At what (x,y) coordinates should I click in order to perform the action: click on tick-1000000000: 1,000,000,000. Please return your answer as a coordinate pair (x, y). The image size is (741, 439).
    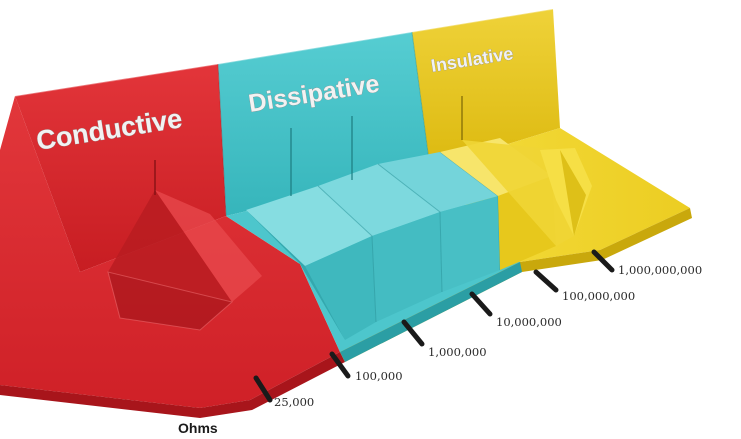
    Looking at the image, I should click on (646, 263).